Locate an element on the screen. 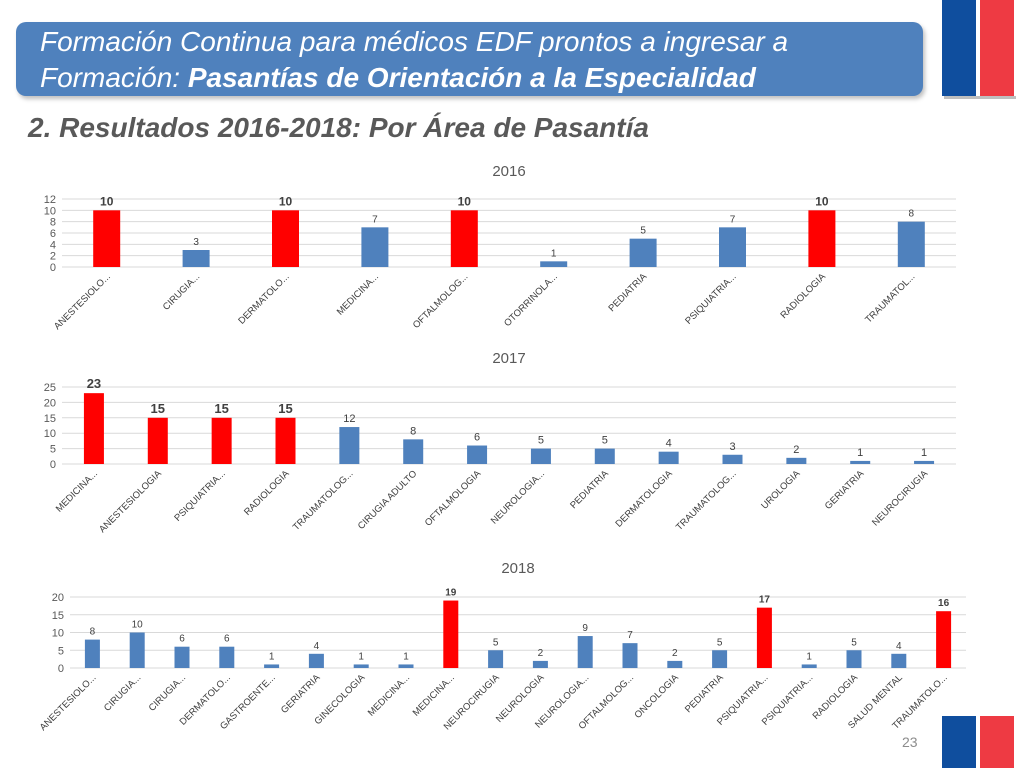  y-tick-label: 20 is located at coordinates (58, 598).